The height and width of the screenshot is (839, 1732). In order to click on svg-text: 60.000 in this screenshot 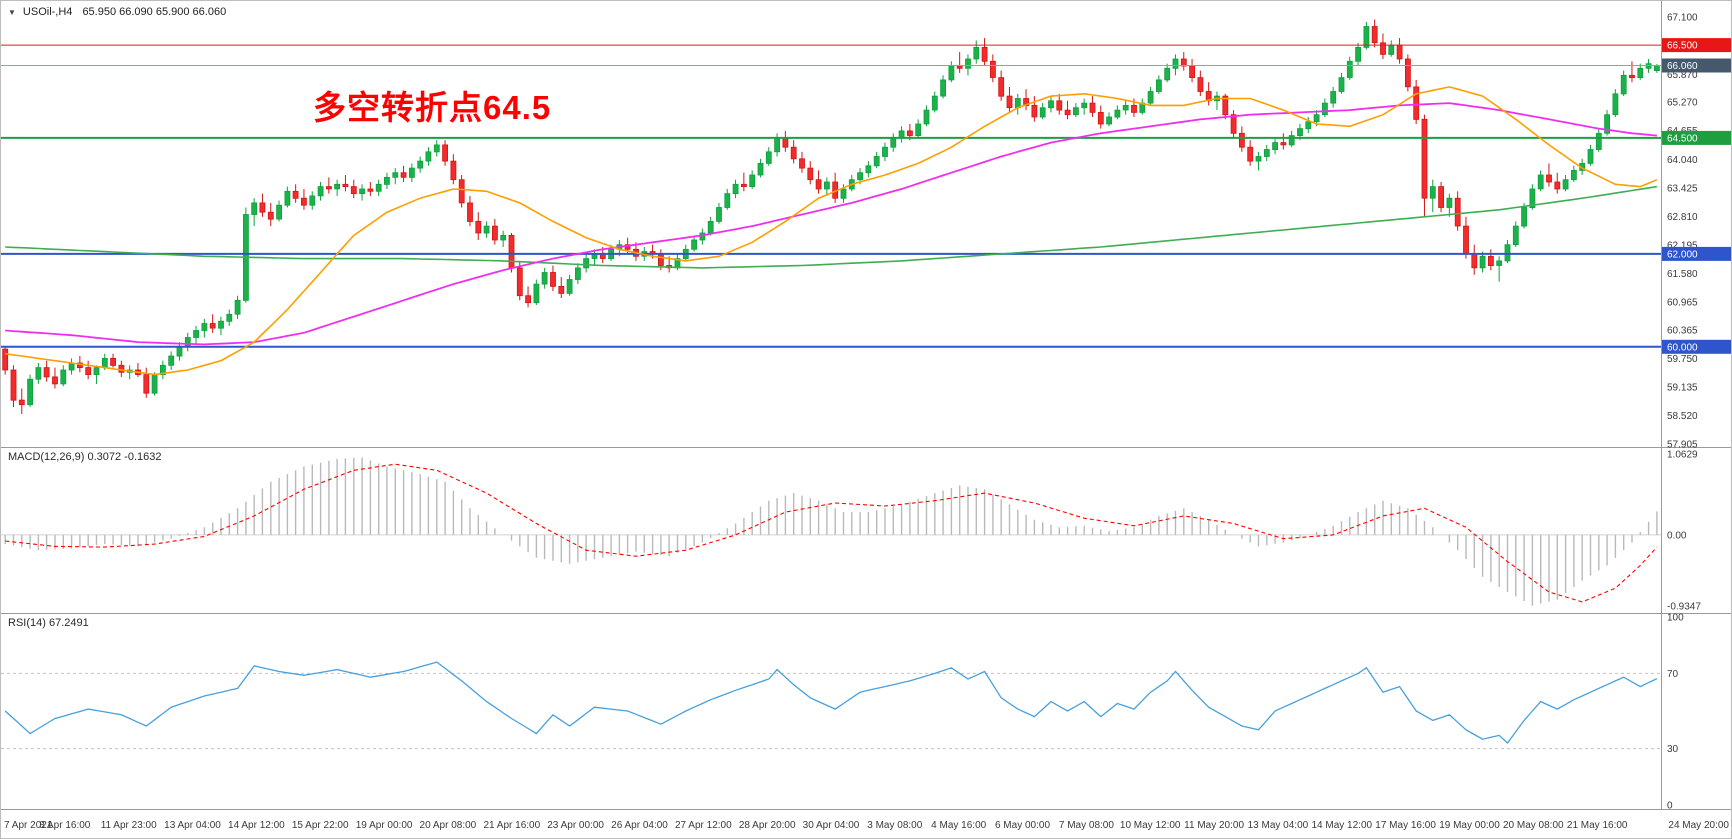, I will do `click(1682, 347)`.